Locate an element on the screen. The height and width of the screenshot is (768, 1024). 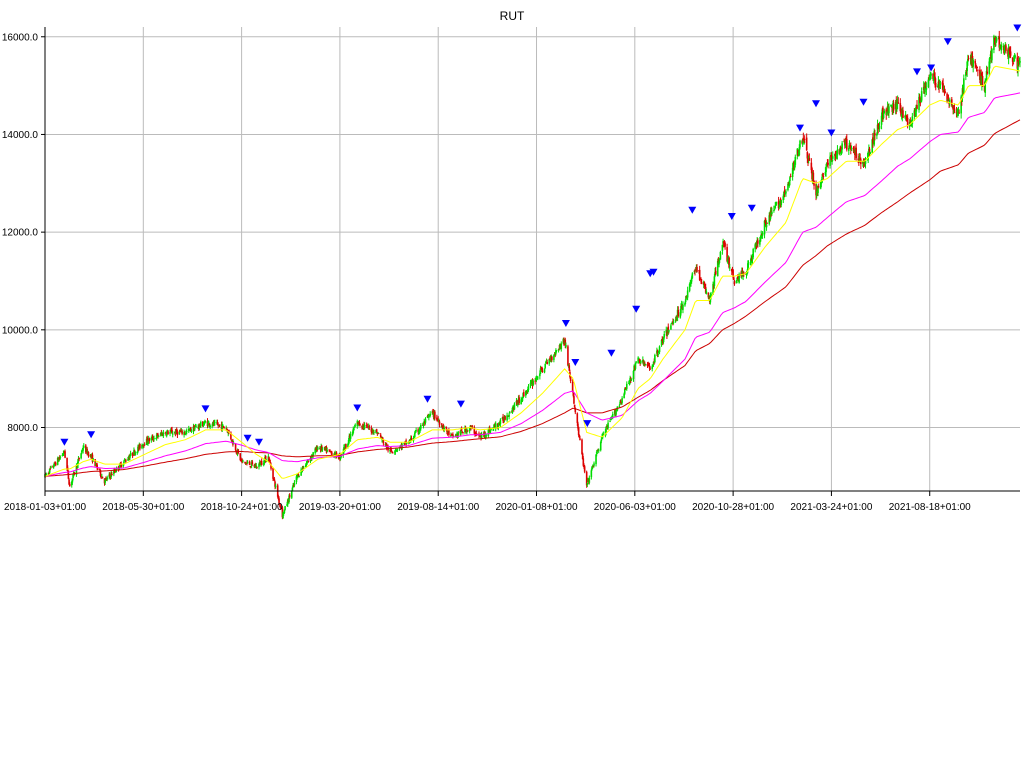
x-tick-label: 2020-10-28+01:00 is located at coordinates (733, 507).